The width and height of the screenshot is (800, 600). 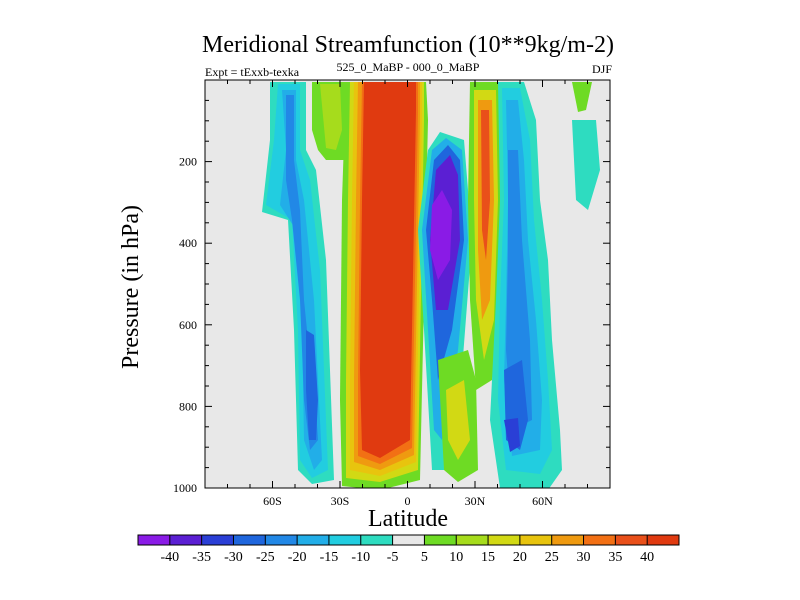 What do you see at coordinates (582, 97) in the screenshot?
I see `contour-far-north-green` at bounding box center [582, 97].